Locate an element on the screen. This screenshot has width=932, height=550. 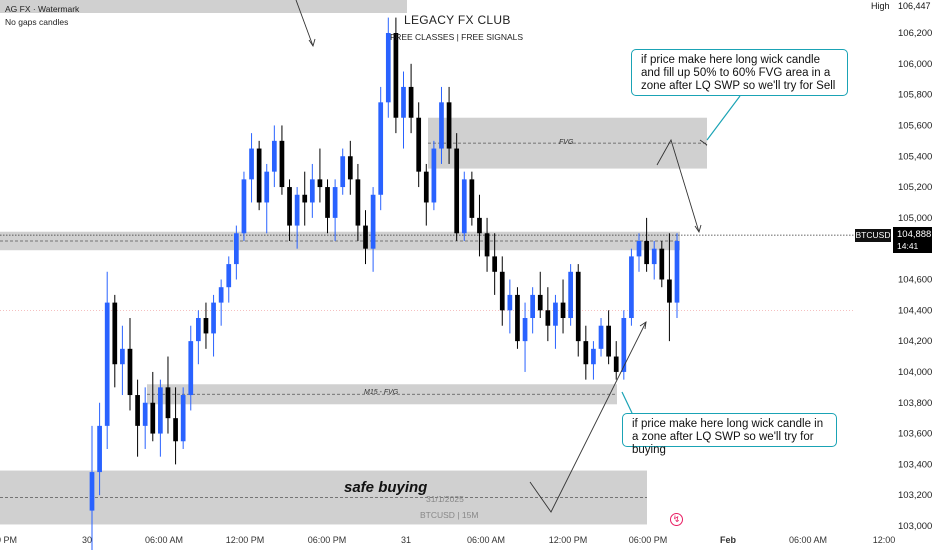
y-tick-label: 105,400 is located at coordinates (915, 156).